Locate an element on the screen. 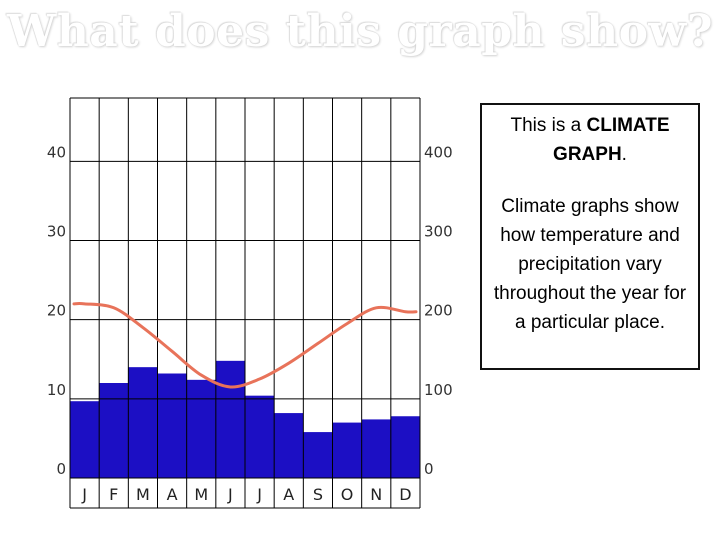 Image resolution: width=720 pixels, height=540 pixels. left-axis-tick-label: 40 is located at coordinates (56, 152).